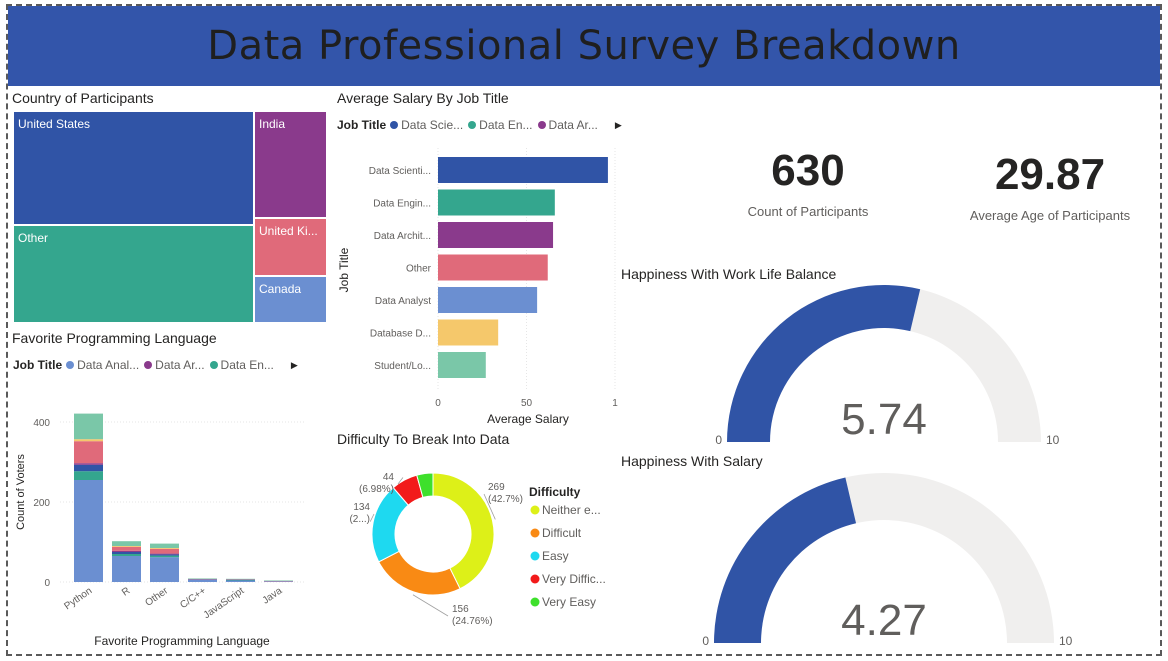 The image size is (1168, 661). What do you see at coordinates (47, 583) in the screenshot?
I see `y-tick-label: 0` at bounding box center [47, 583].